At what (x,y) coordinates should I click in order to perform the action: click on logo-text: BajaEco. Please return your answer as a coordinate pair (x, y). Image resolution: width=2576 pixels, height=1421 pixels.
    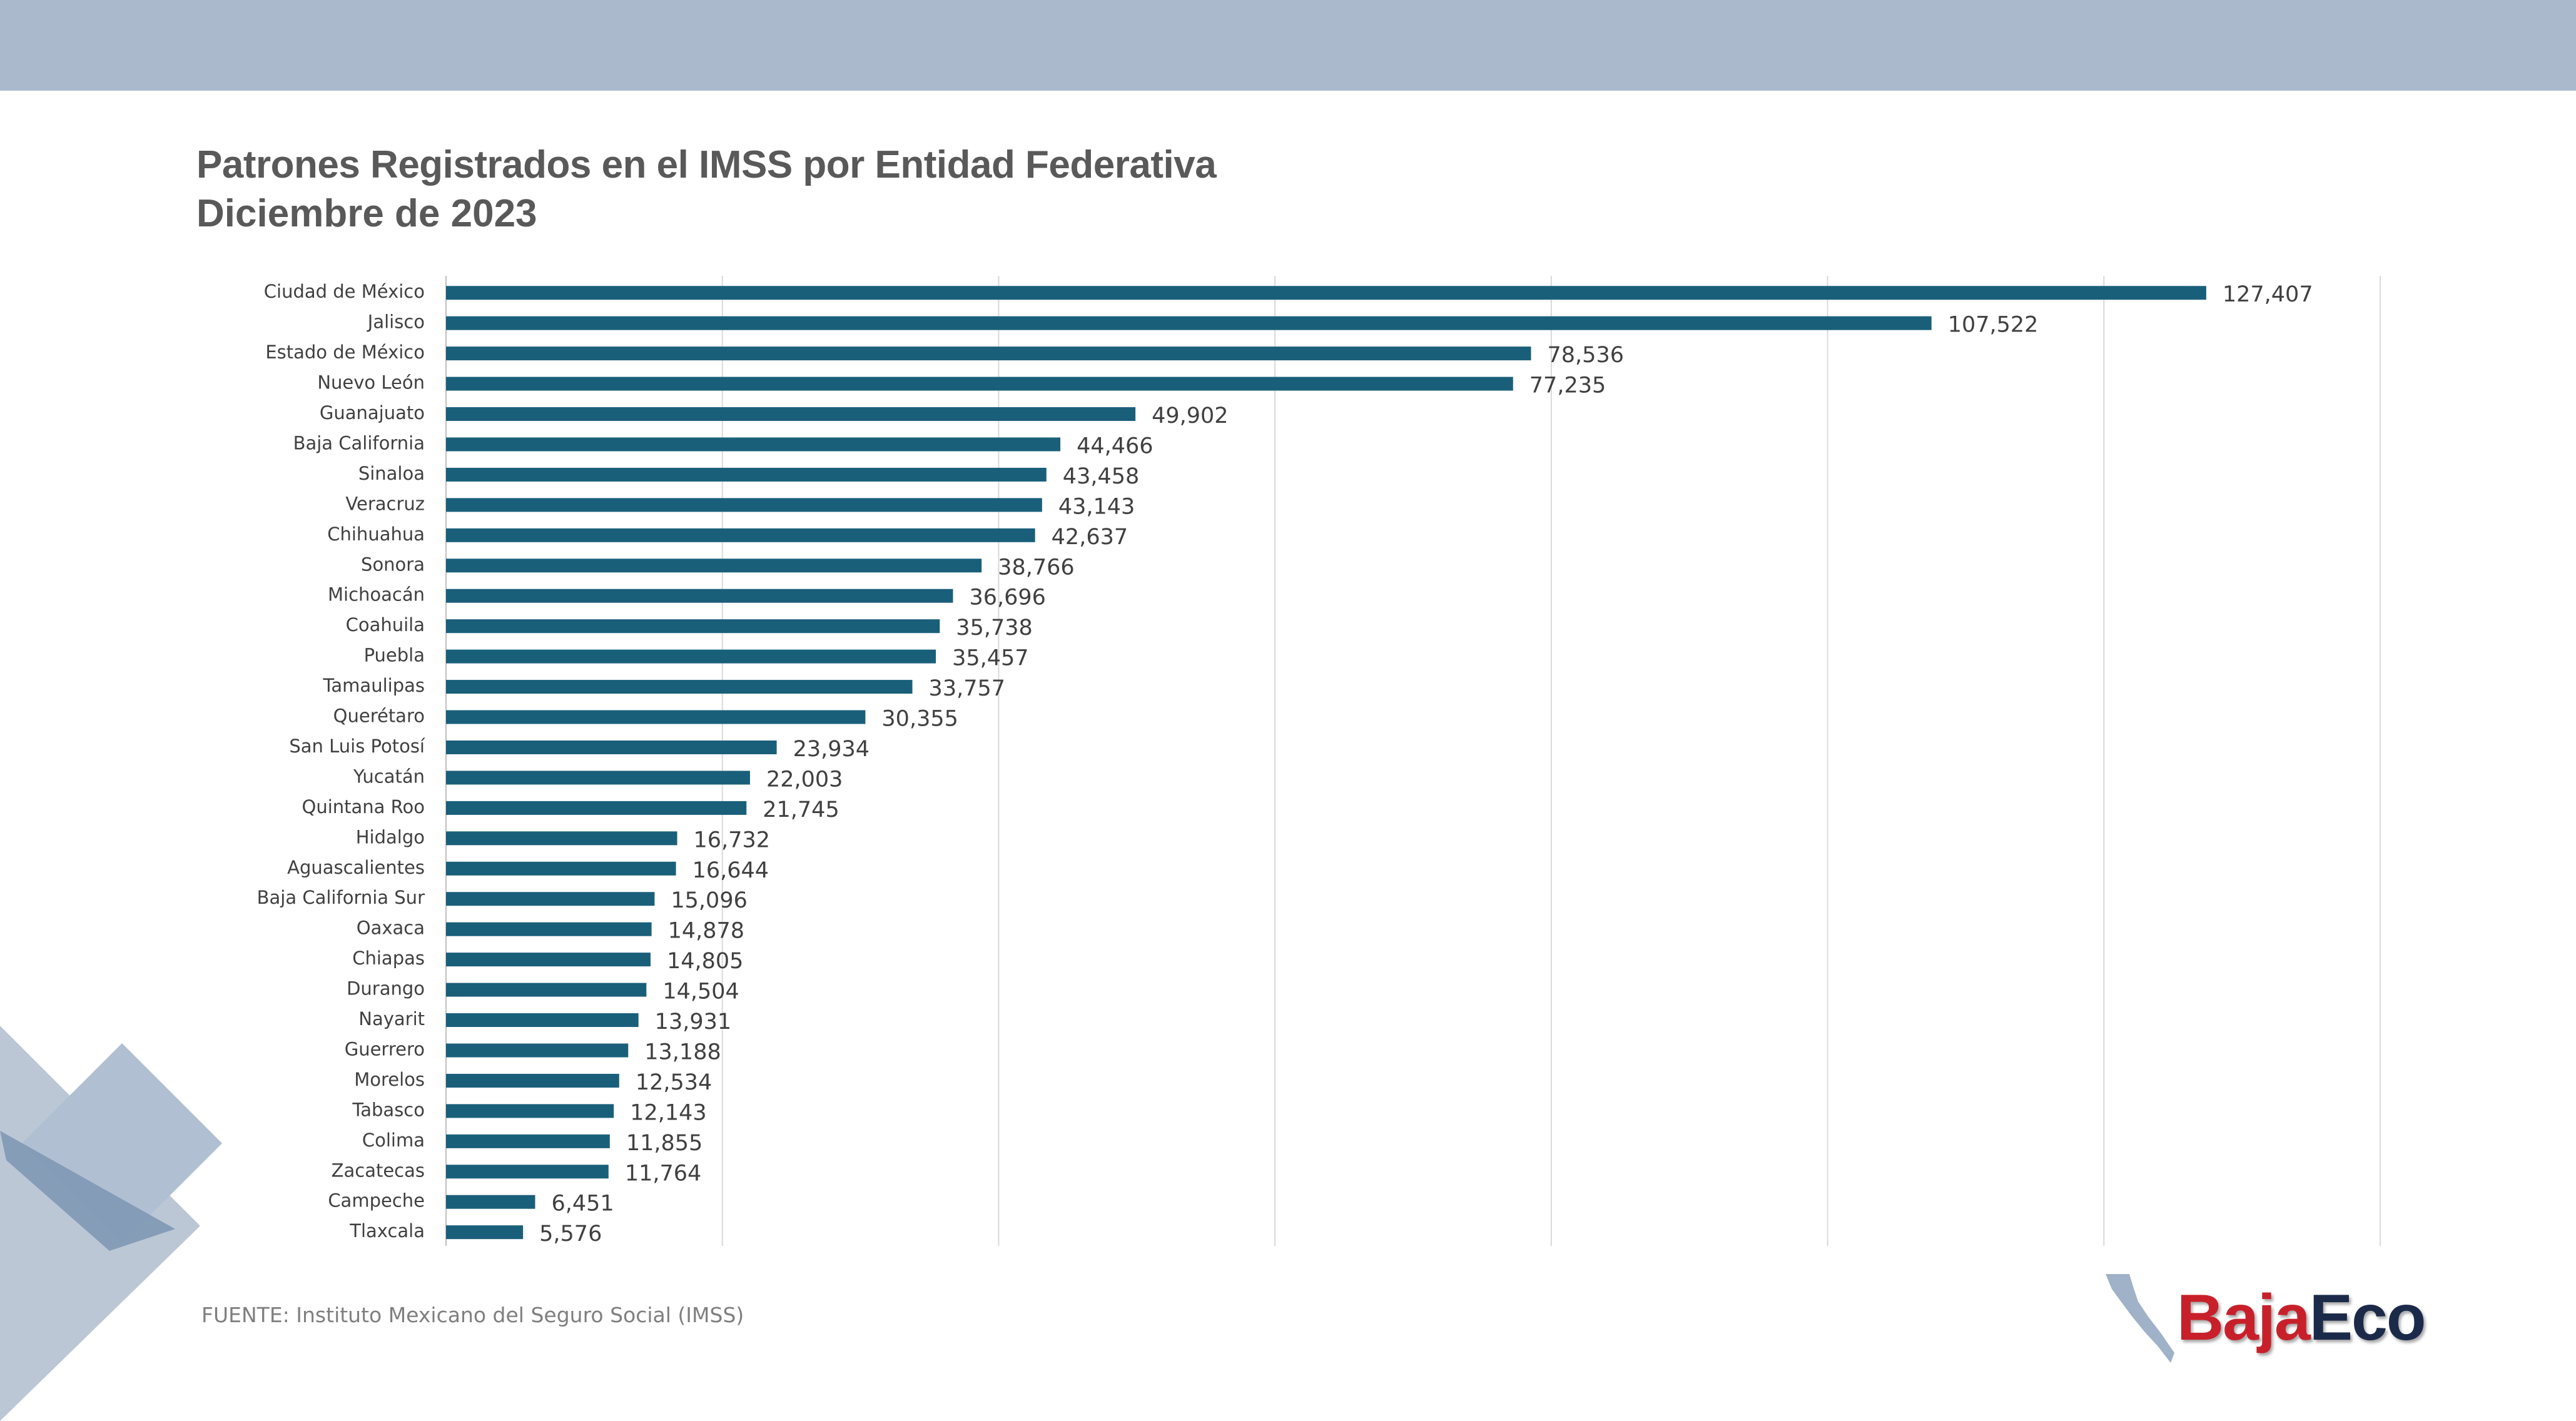
    Looking at the image, I should click on (2301, 1318).